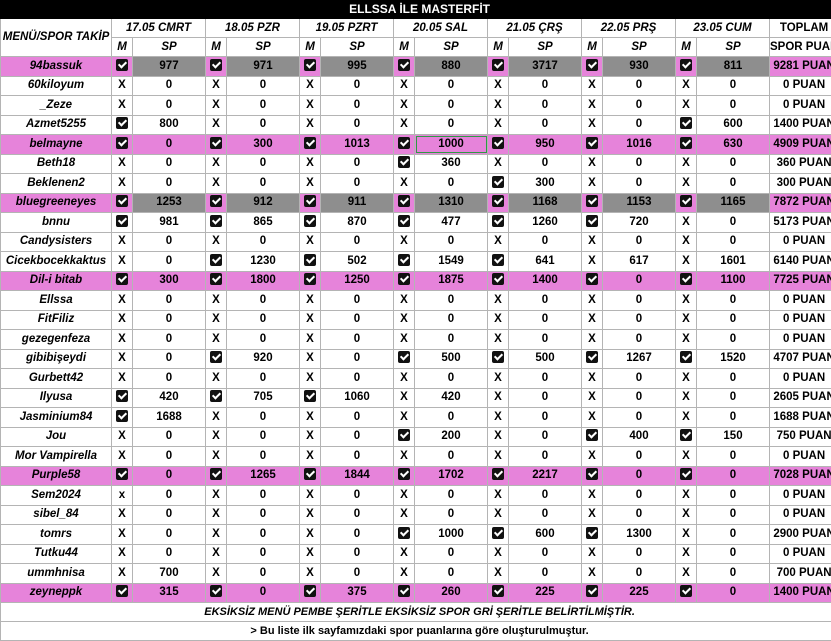 The width and height of the screenshot is (831, 641). I want to click on sport-points-cell: 971, so click(263, 67).